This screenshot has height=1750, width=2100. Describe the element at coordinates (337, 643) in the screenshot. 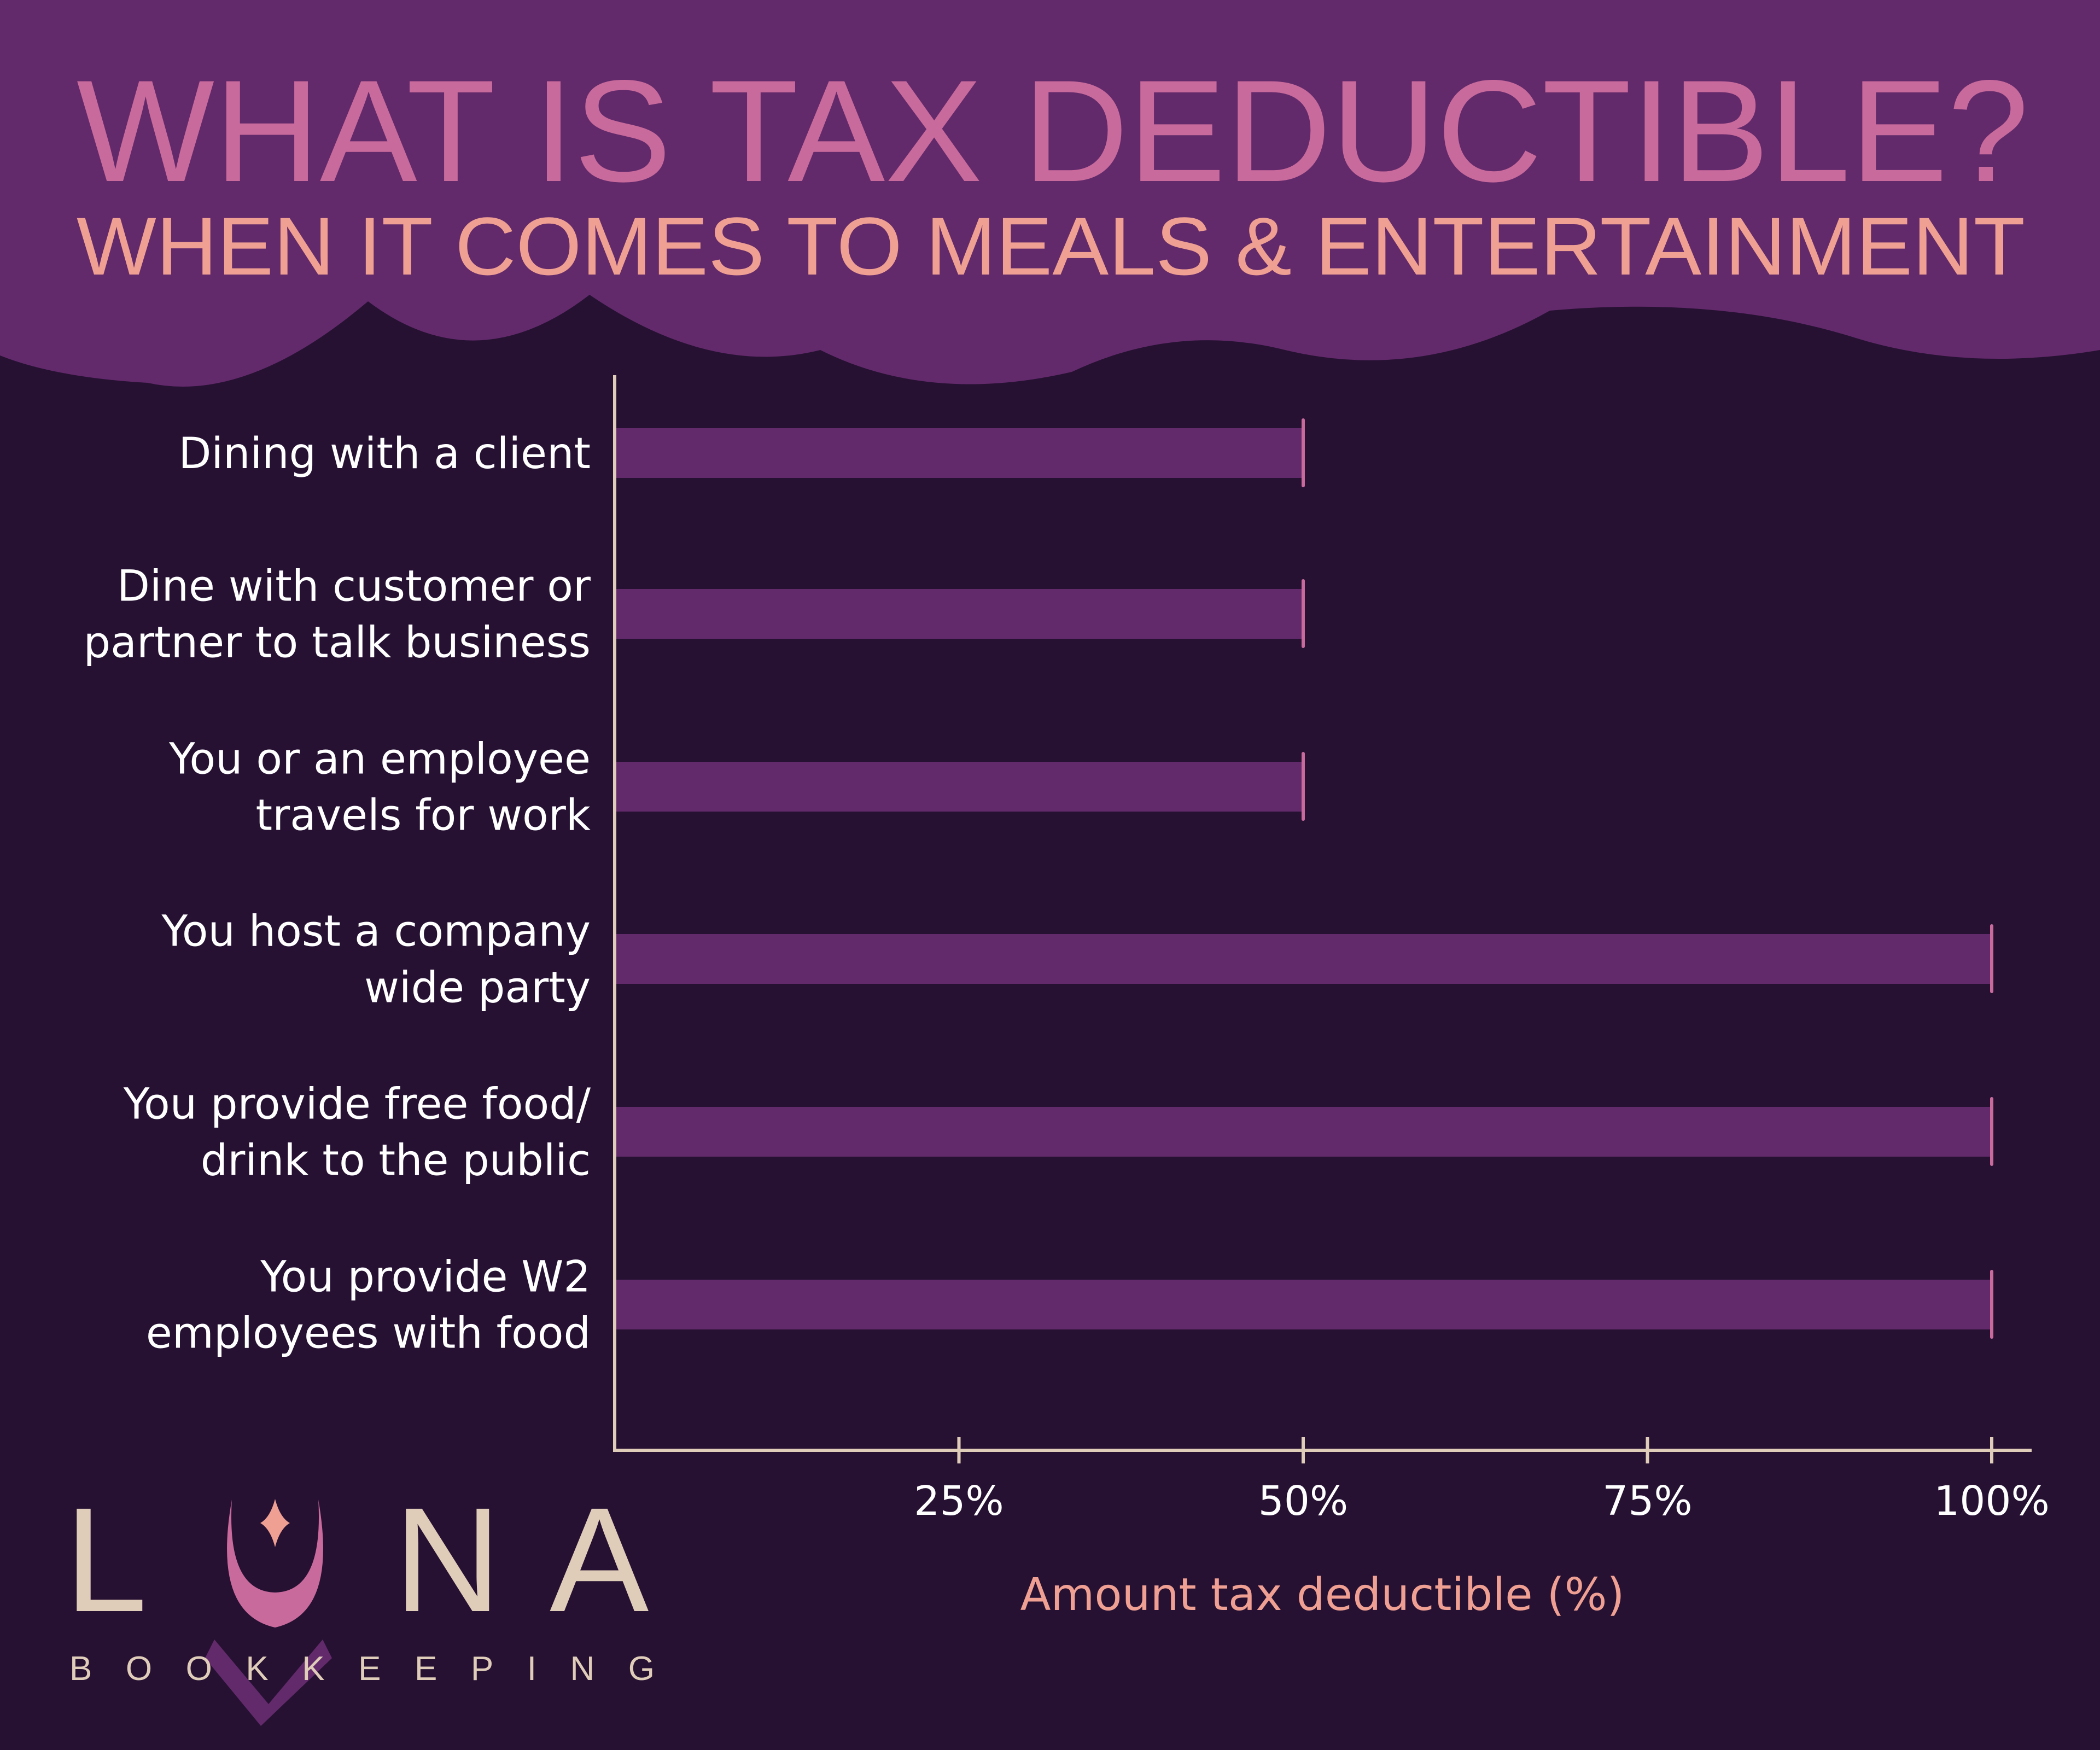

I see `category-label-line: partner to talk business` at that location.